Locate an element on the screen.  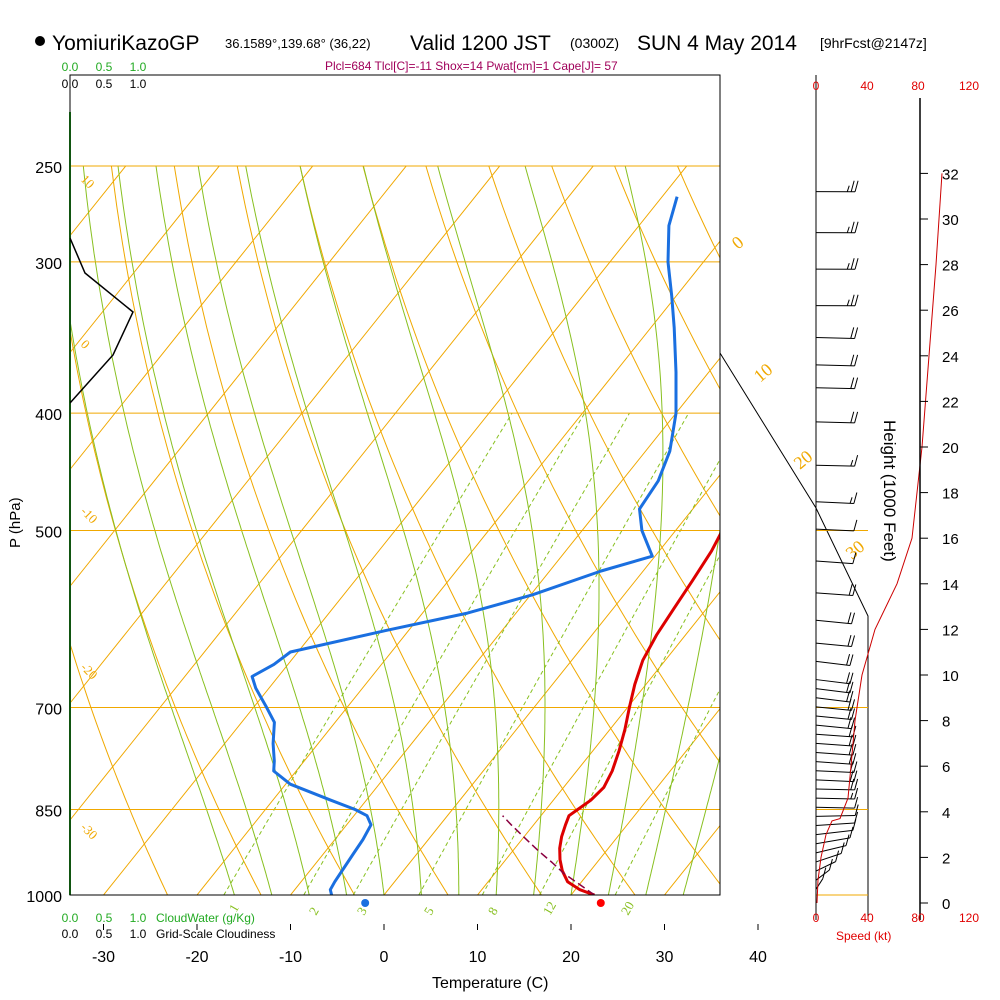
cloudwater-tick-top: 0.0 is located at coordinates (70, 67).